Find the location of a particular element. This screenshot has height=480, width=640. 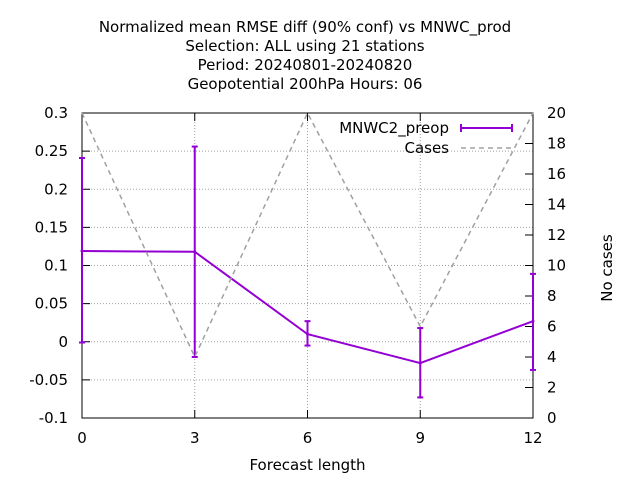

y-tick-label: -0.05 is located at coordinates (48, 380).